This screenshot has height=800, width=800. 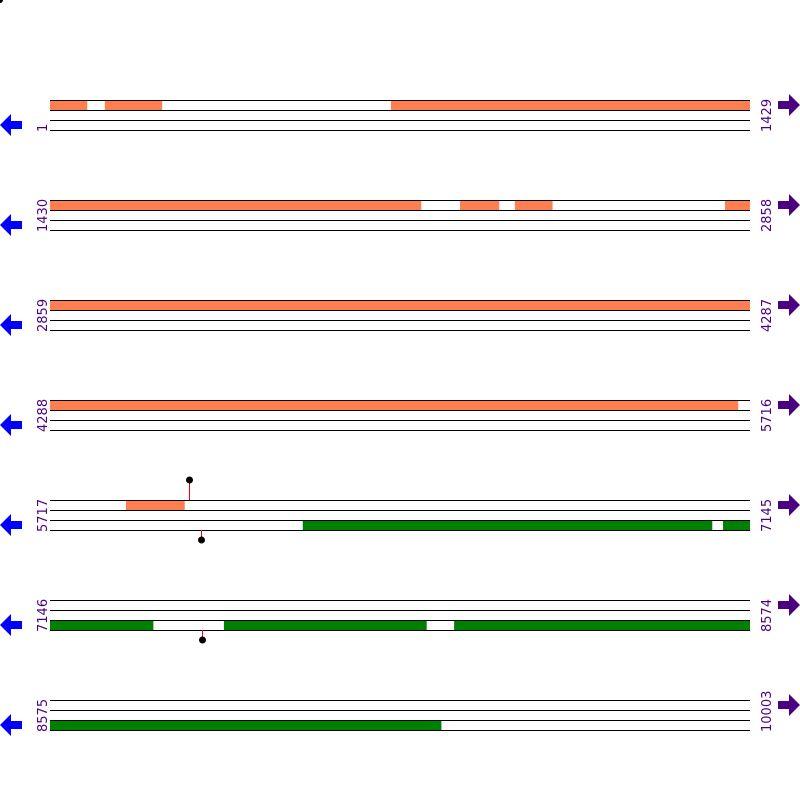 I want to click on row-start-label: 4288, so click(x=43, y=415).